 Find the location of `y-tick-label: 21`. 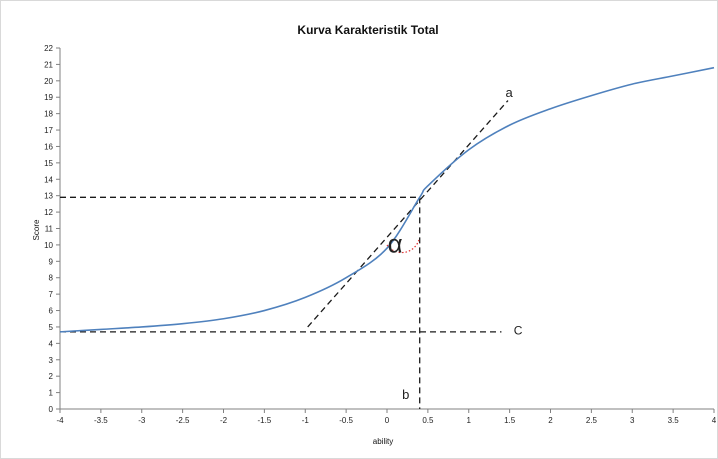

y-tick-label: 21 is located at coordinates (48, 64).